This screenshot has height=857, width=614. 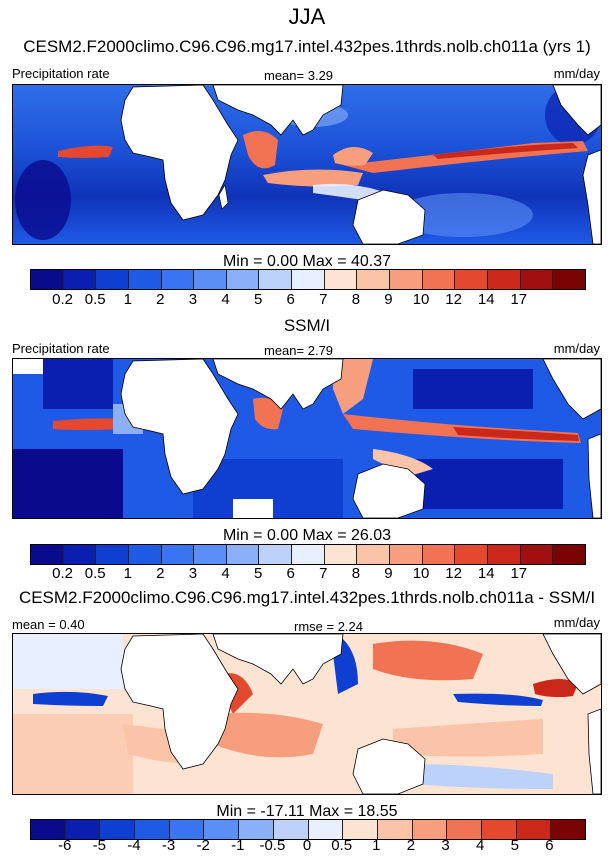 I want to click on panel1-colorbar, so click(x=308, y=279).